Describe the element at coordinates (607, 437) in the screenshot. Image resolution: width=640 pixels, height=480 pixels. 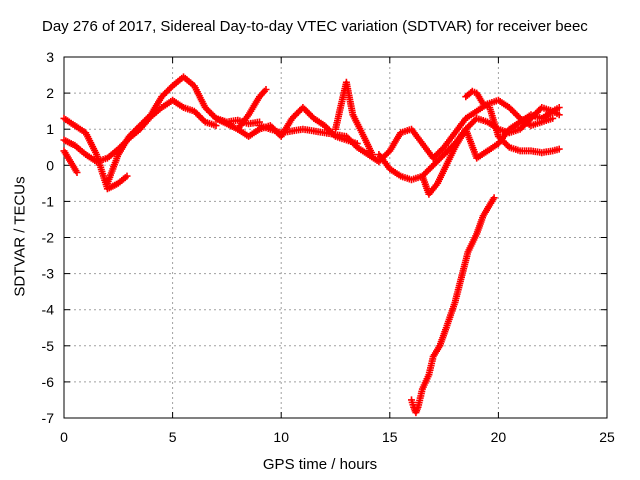
I see `x-tick-label: 25` at that location.